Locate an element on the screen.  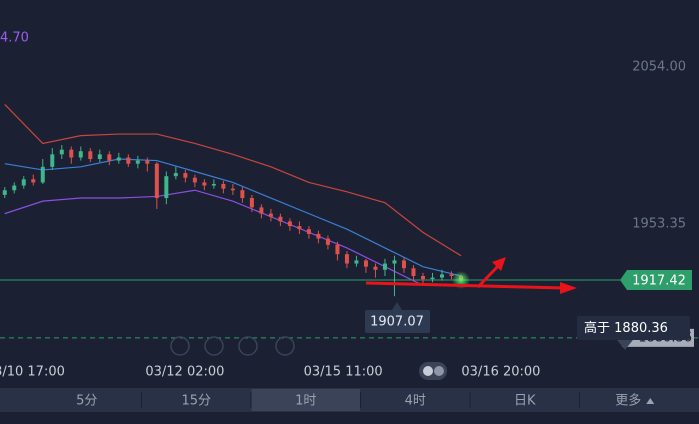
alert-text: 高于 1880.36 is located at coordinates (626, 328).